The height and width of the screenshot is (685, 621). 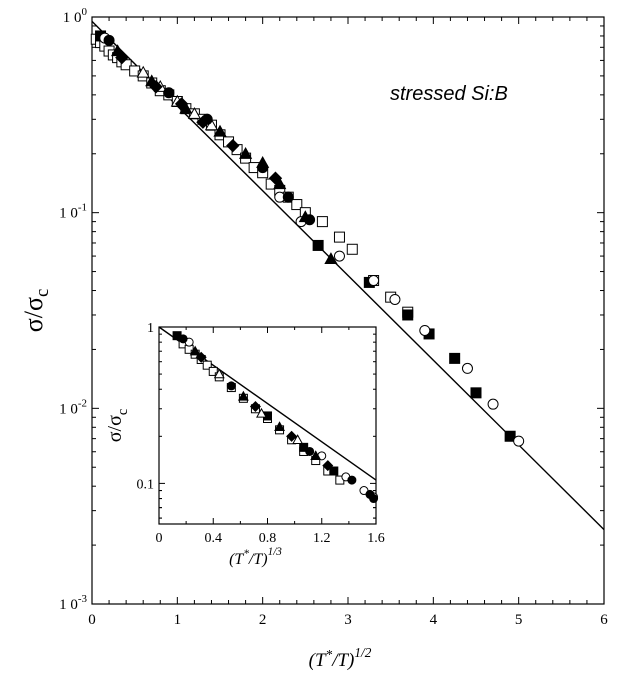 What do you see at coordinates (348, 620) in the screenshot?
I see `x-tick-label: 3` at bounding box center [348, 620].